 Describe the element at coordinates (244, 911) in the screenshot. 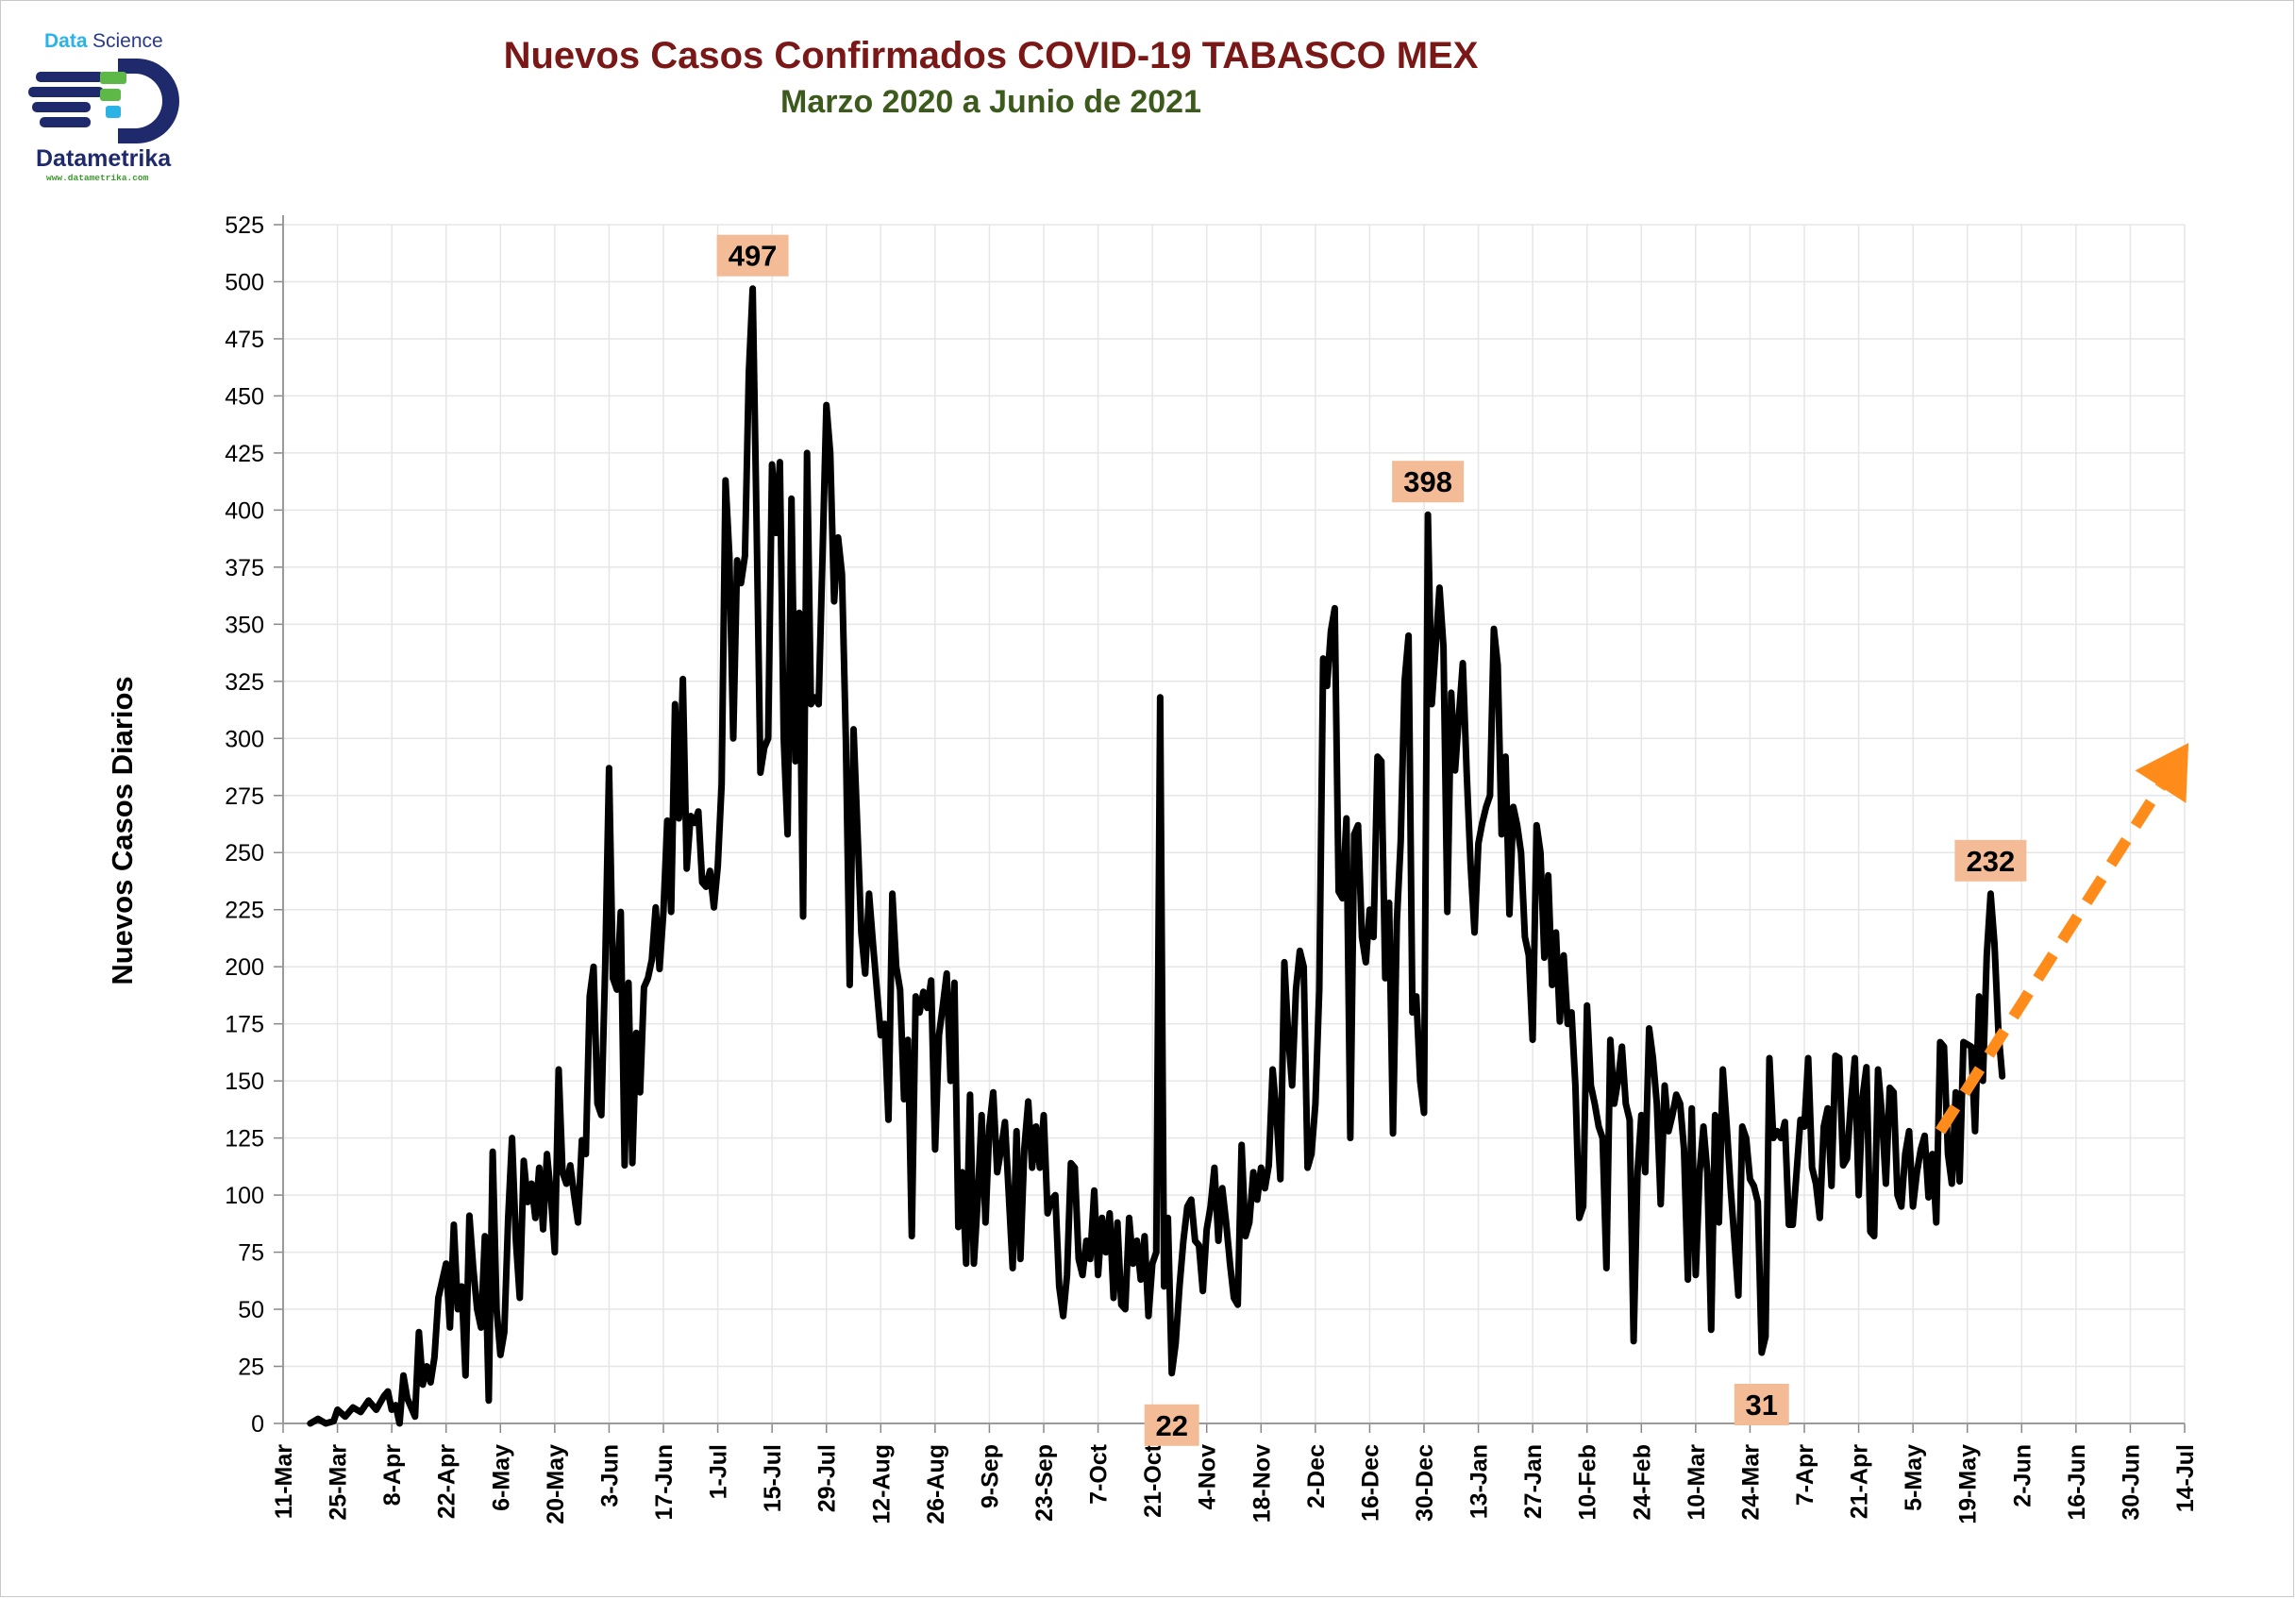

I see `y-tick-label: 225` at that location.